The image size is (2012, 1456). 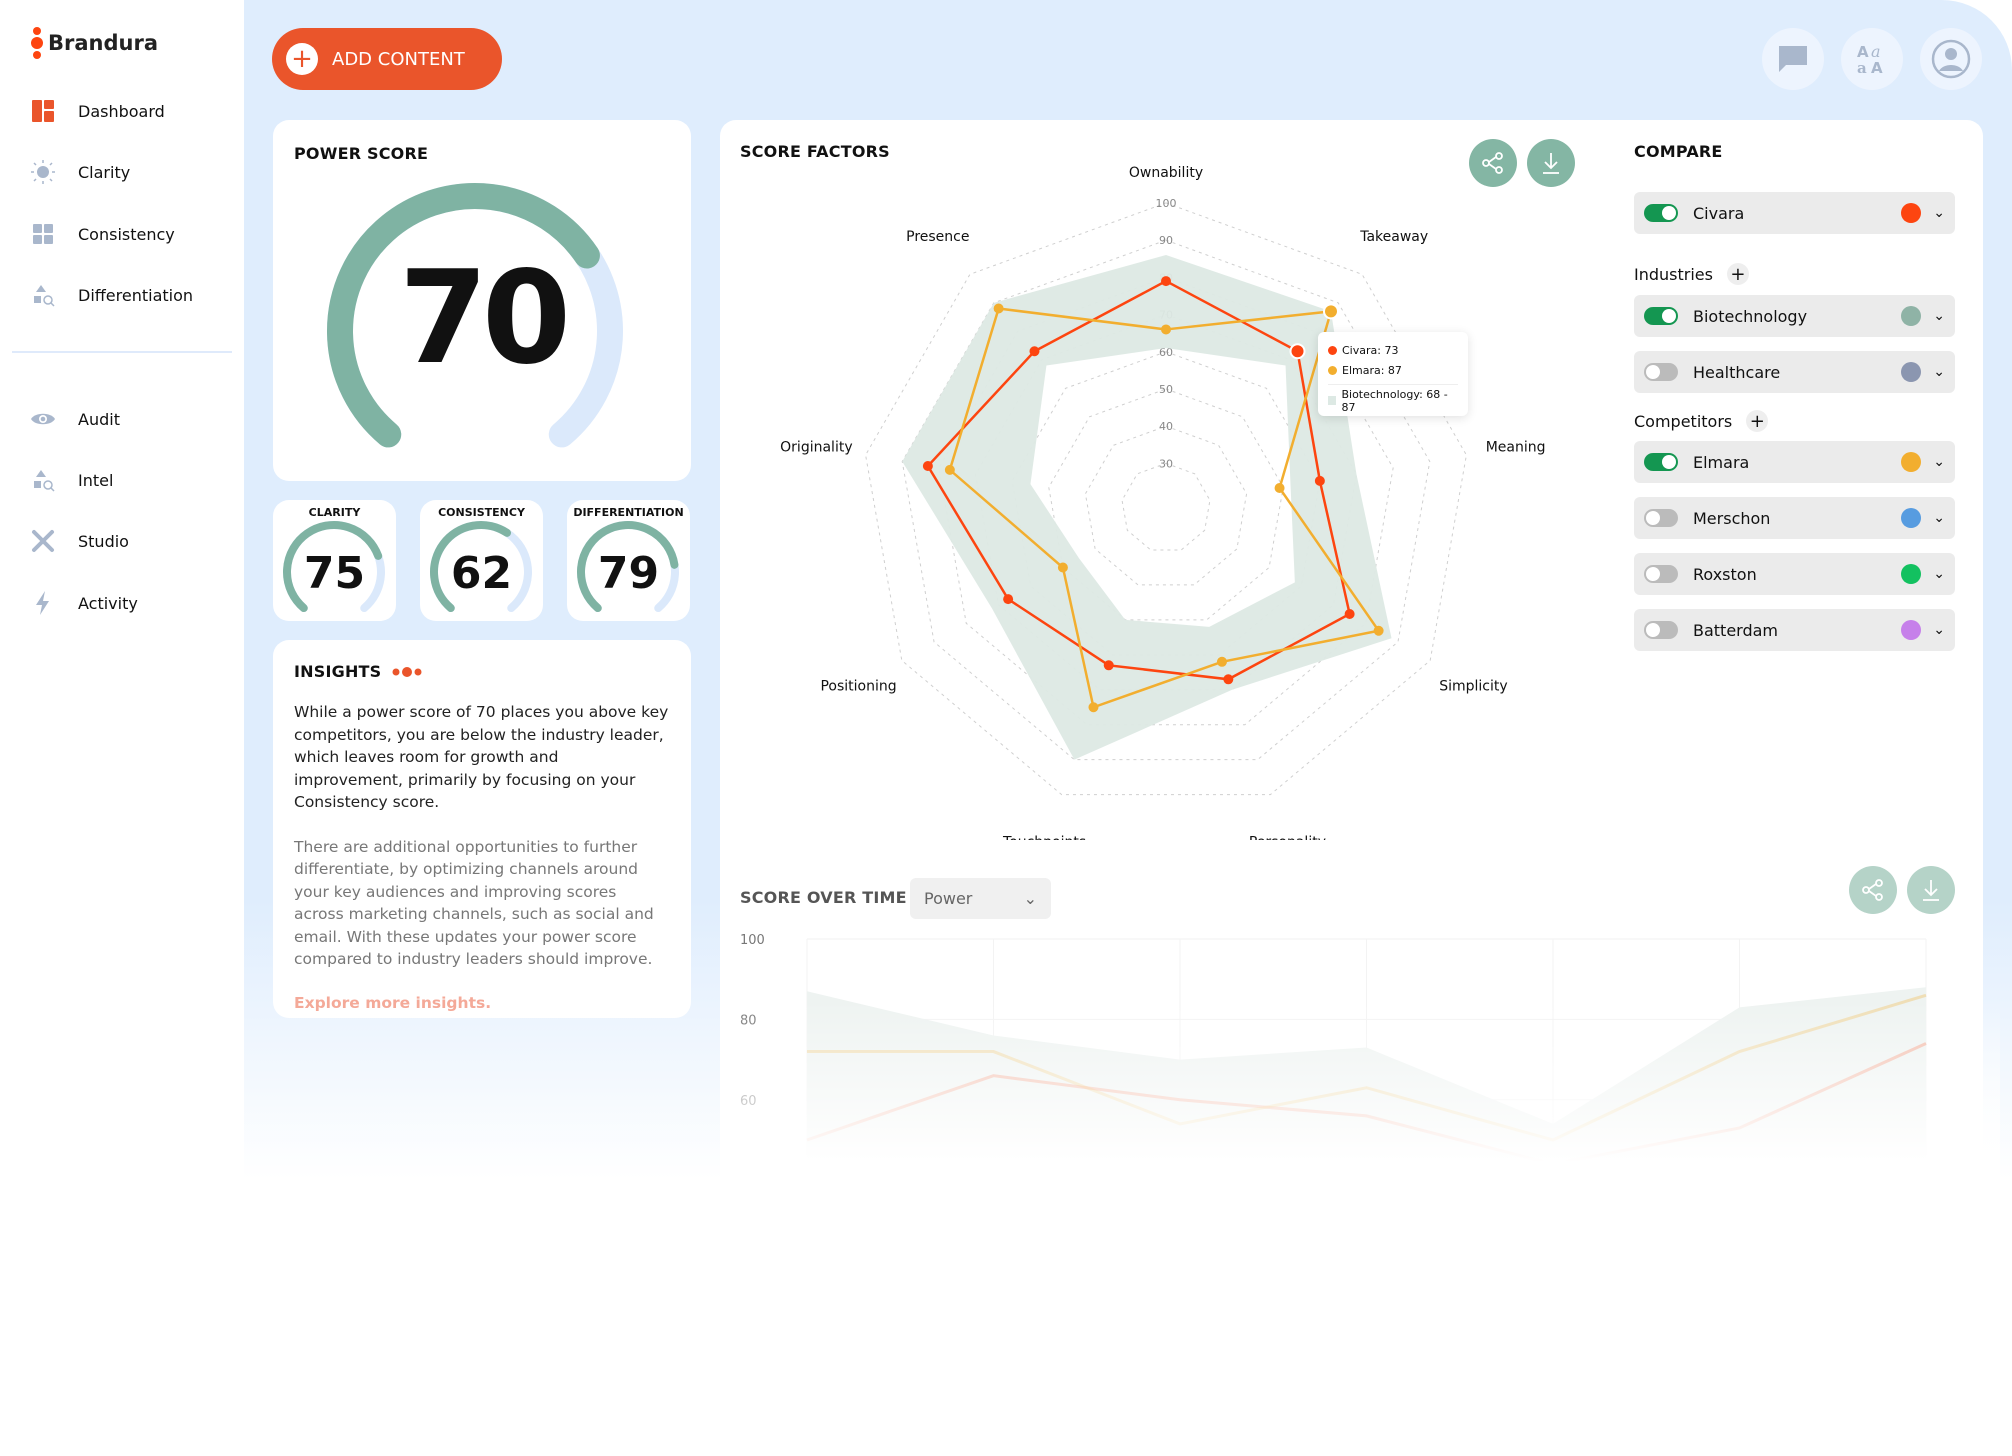 I want to click on sidebar-item-intel: Intel, so click(x=71, y=480).